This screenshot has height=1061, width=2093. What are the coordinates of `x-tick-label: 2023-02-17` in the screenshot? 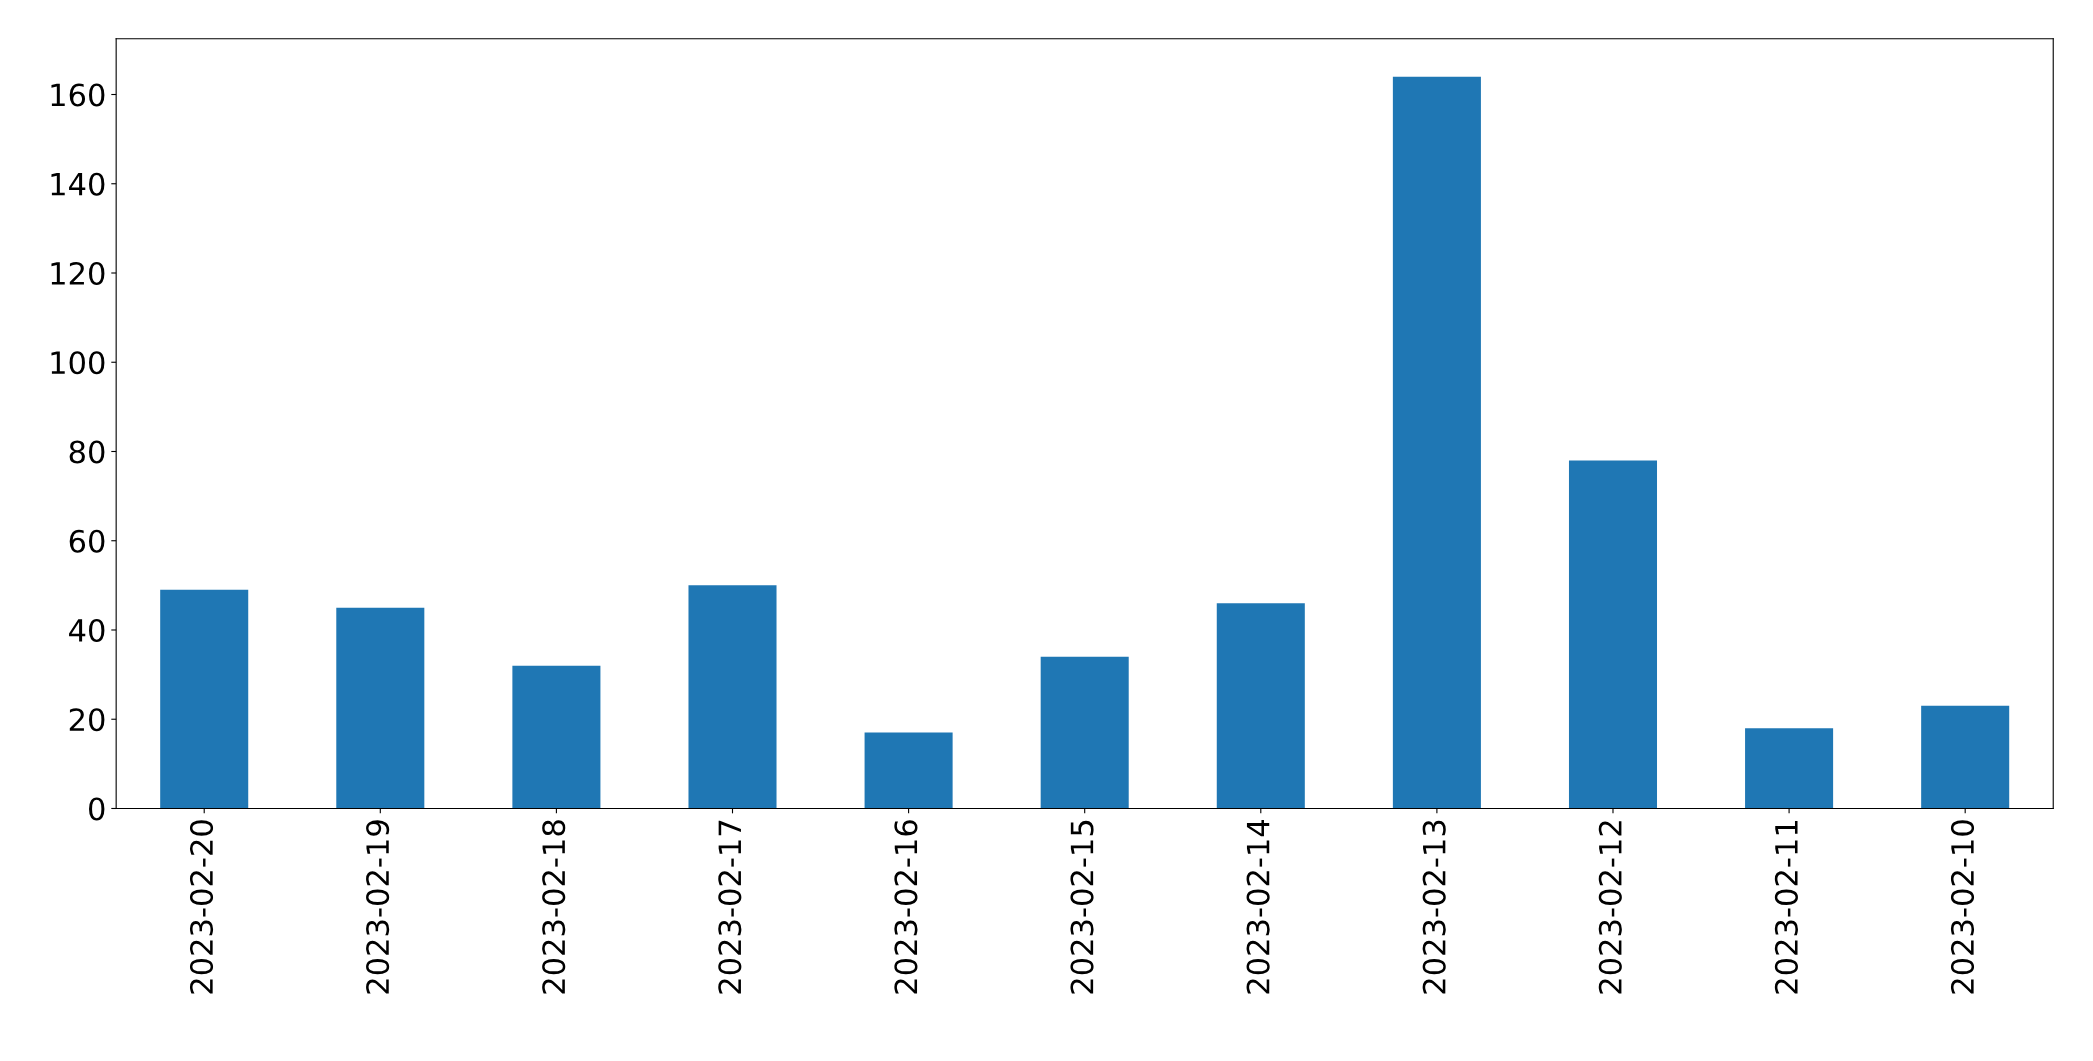 It's located at (730, 907).